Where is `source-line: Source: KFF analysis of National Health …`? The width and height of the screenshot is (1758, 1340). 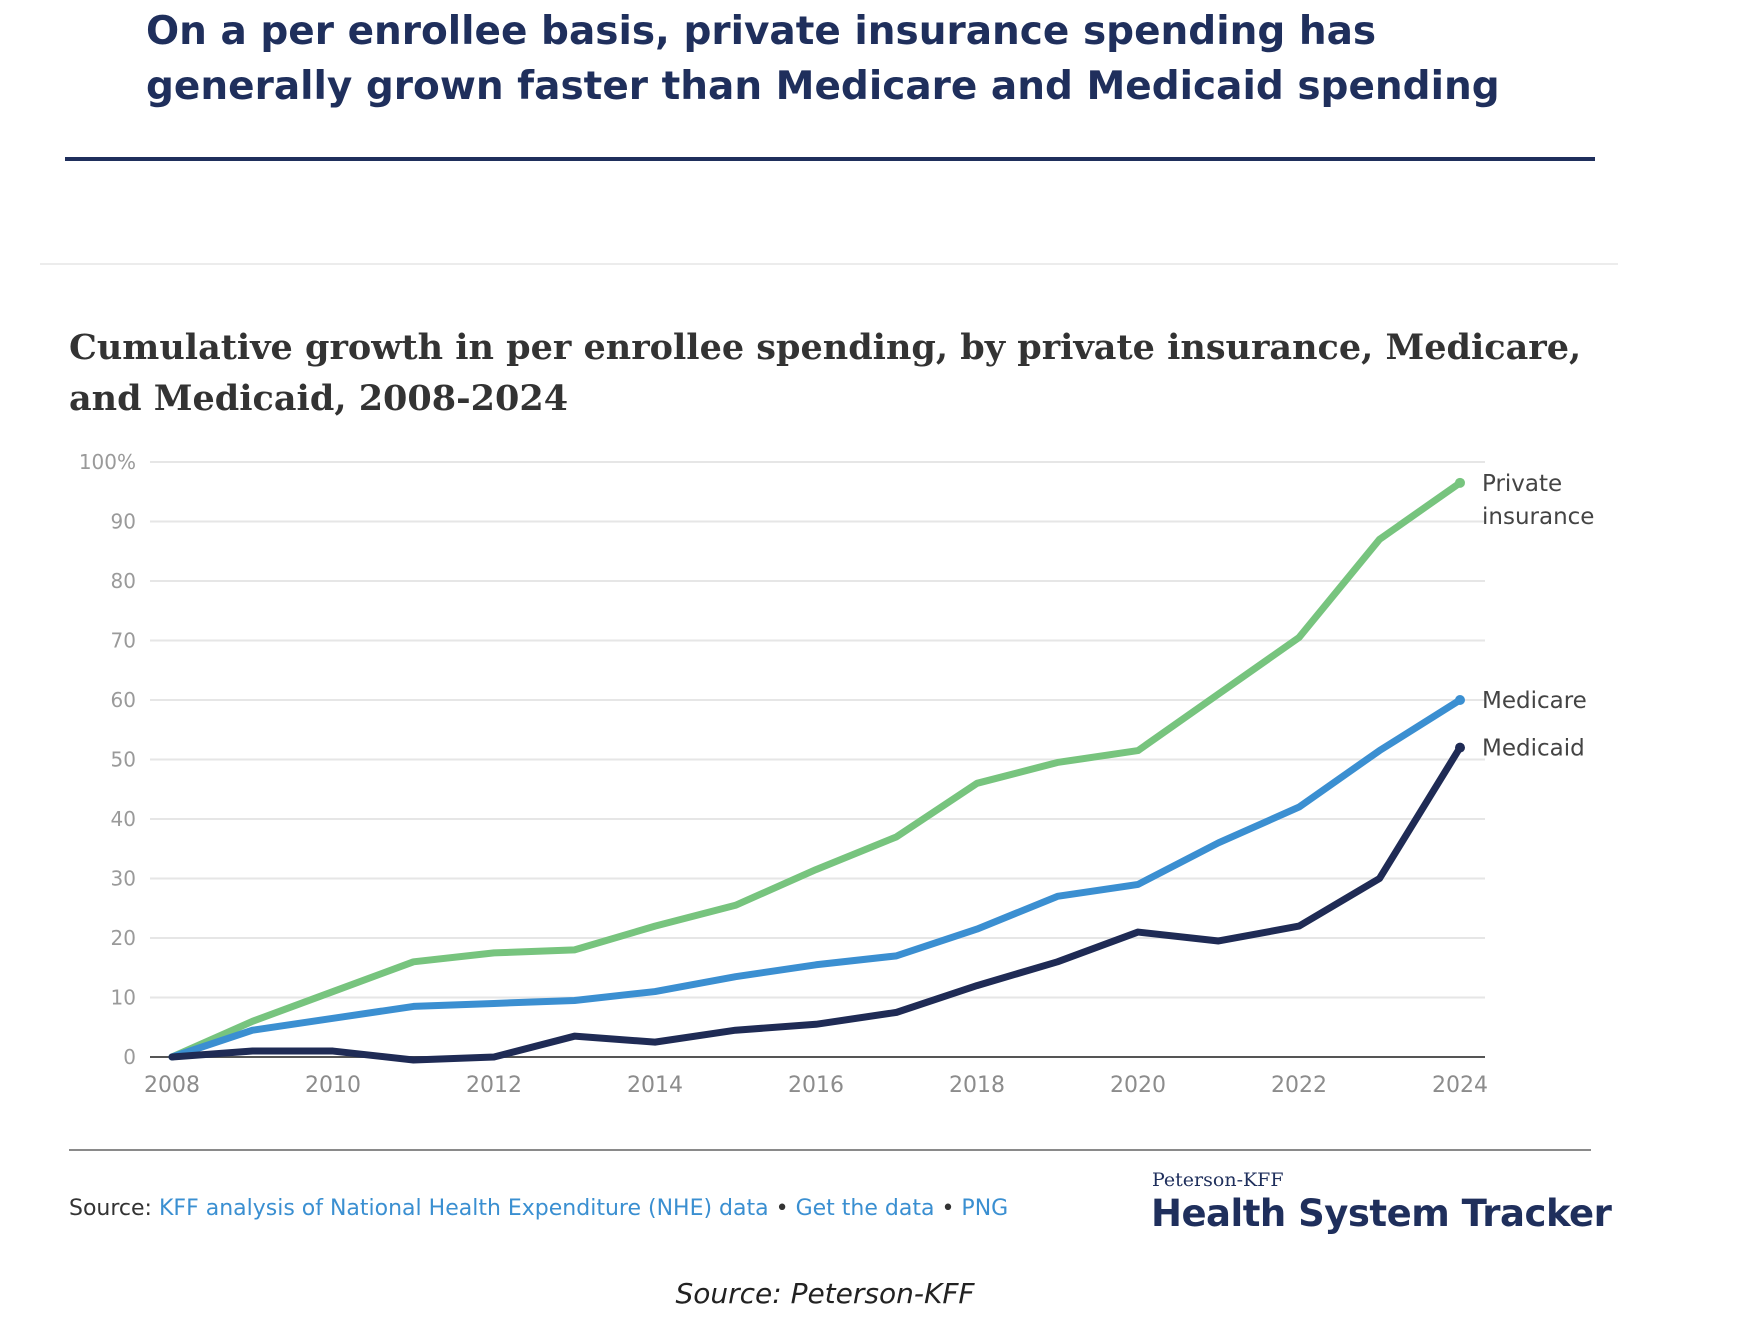 source-line: Source: KFF analysis of National Health … is located at coordinates (538, 1208).